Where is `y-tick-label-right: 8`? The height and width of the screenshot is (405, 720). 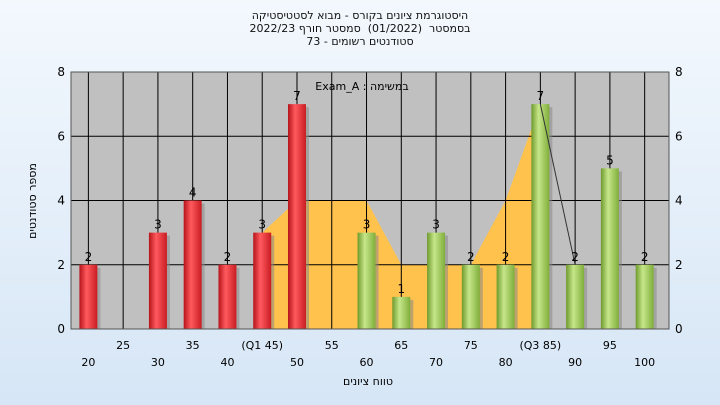
y-tick-label-right: 8 is located at coordinates (679, 72).